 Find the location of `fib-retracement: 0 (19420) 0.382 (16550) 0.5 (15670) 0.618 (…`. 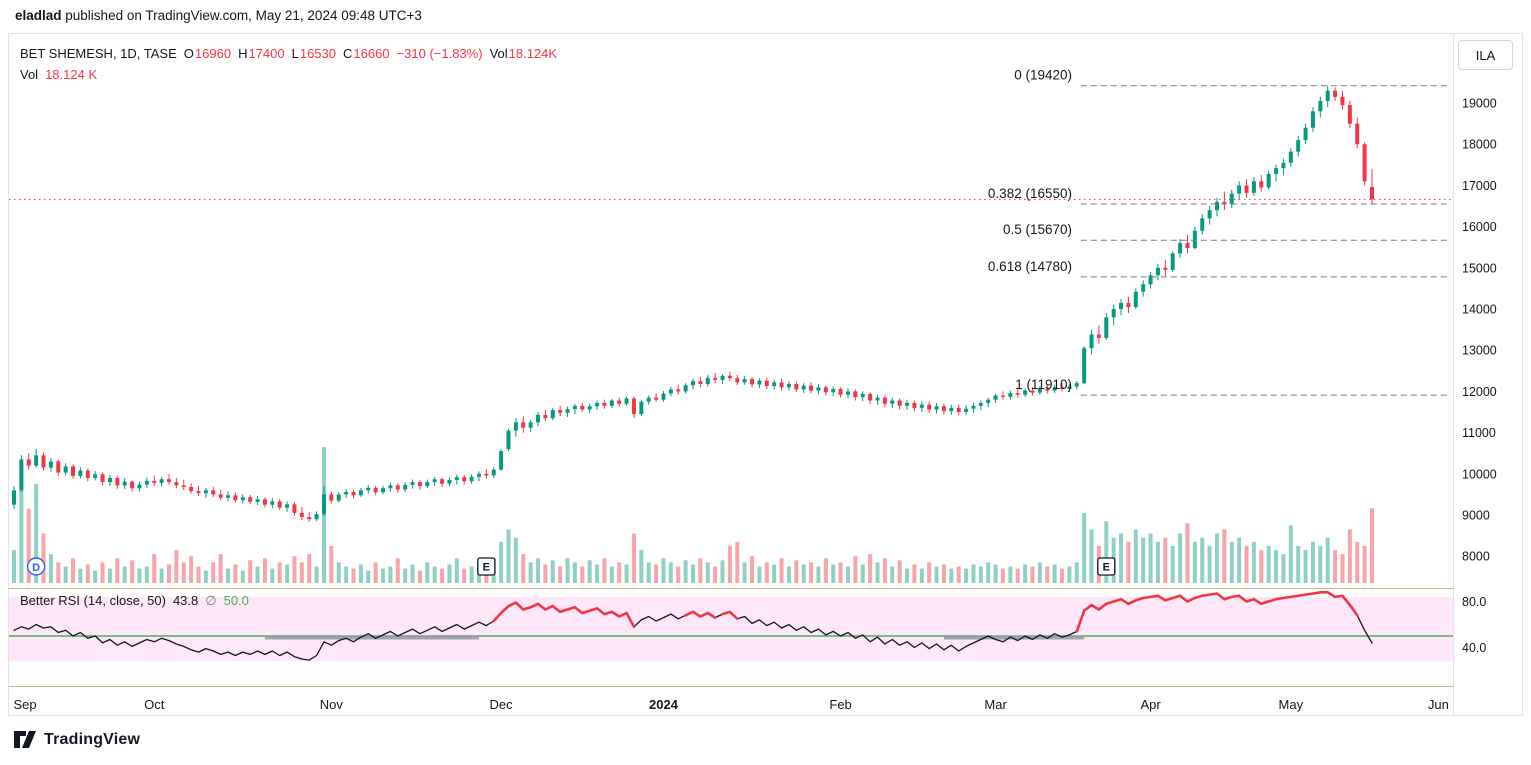

fib-retracement: 0 (19420) 0.382 (16550) 0.5 (15670) 0.618 (… is located at coordinates (1219, 232).